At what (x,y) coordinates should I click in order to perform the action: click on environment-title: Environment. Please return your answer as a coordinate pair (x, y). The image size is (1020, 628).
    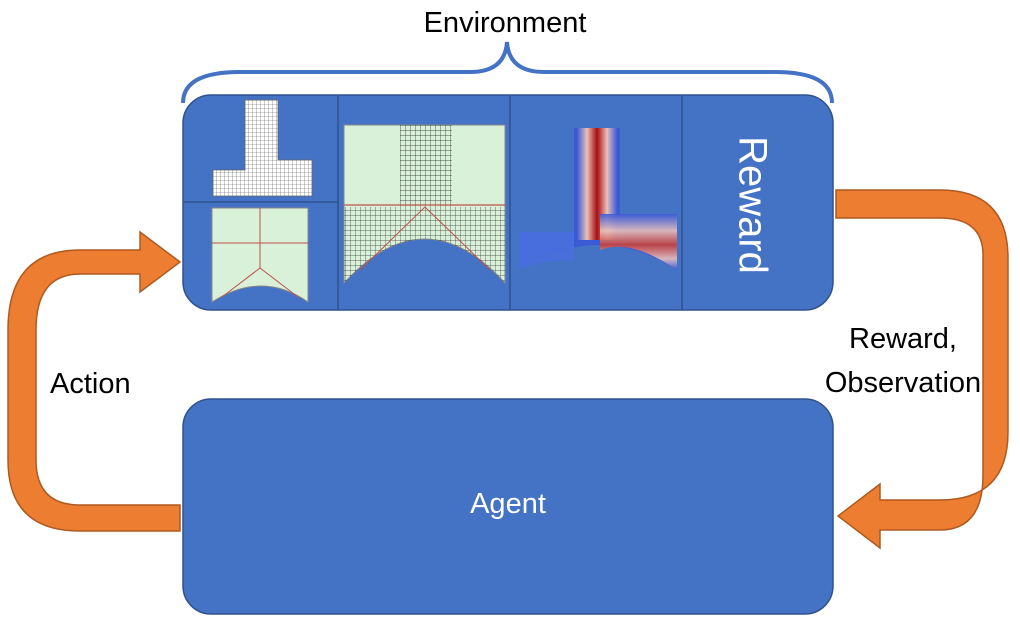
    Looking at the image, I should click on (505, 23).